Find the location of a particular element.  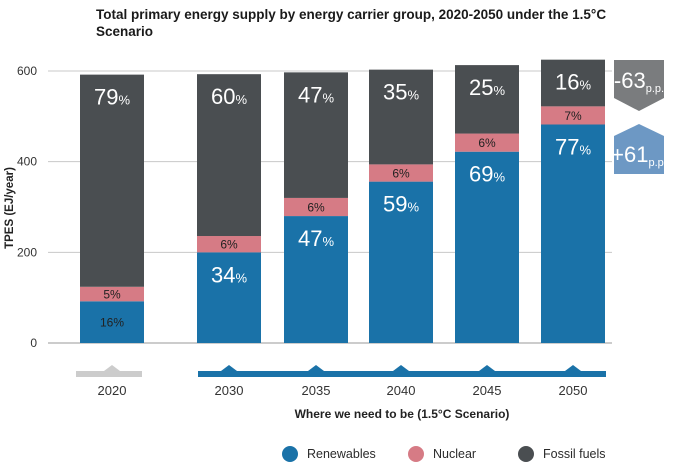

legend-item-renewables: Renewables is located at coordinates (329, 454).